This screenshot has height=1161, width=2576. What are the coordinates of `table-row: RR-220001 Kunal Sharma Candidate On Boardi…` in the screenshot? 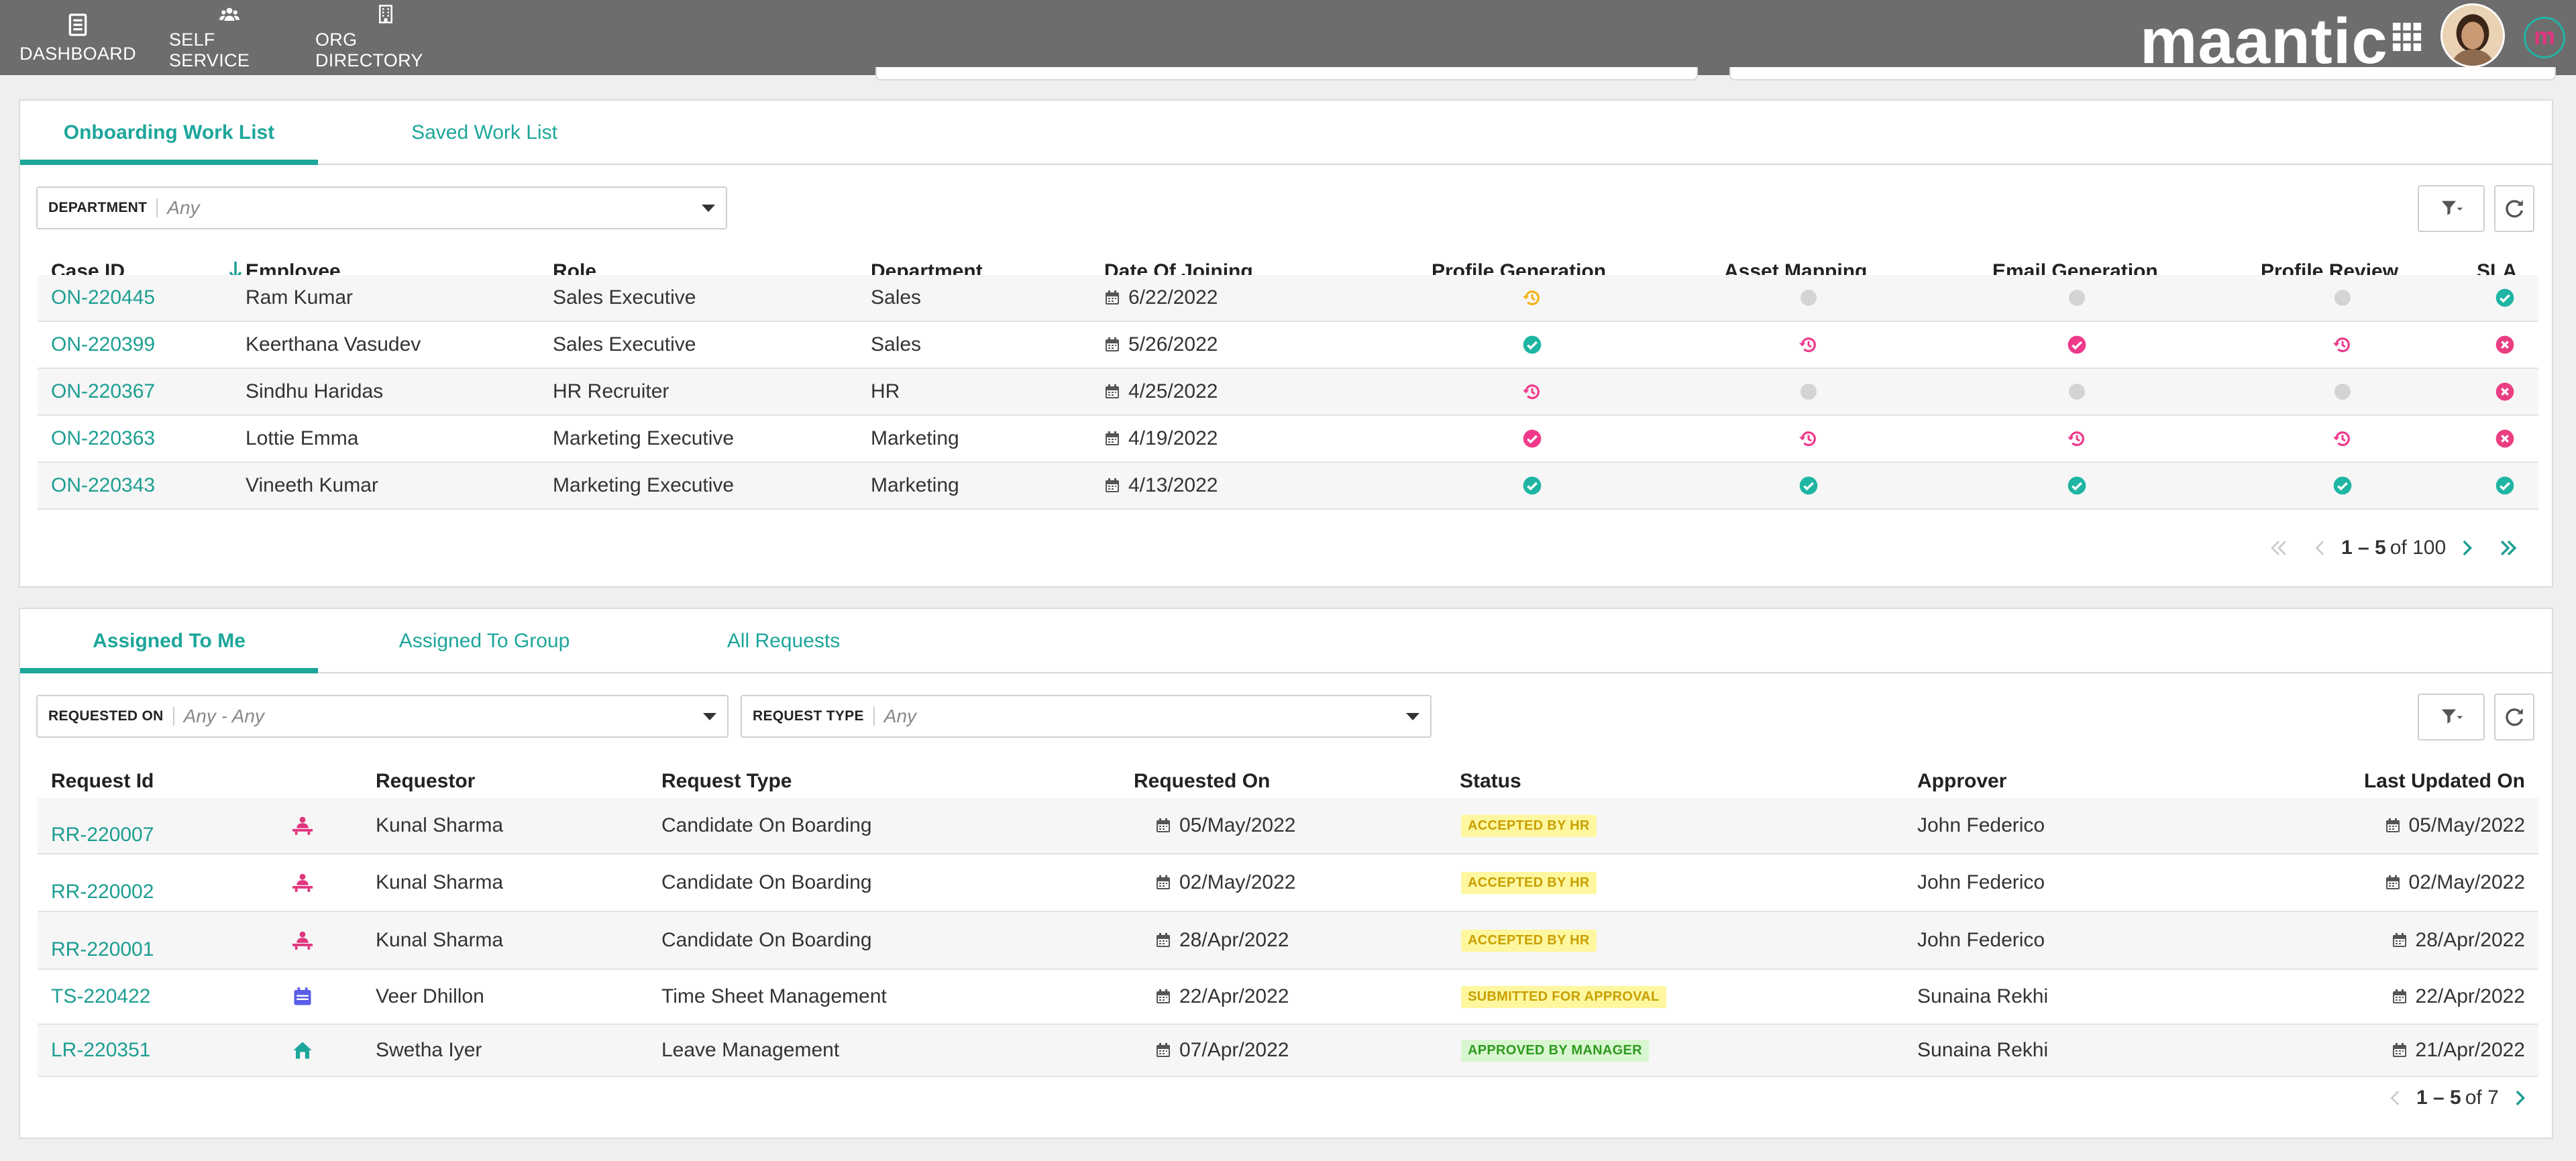 It's located at (1288, 941).